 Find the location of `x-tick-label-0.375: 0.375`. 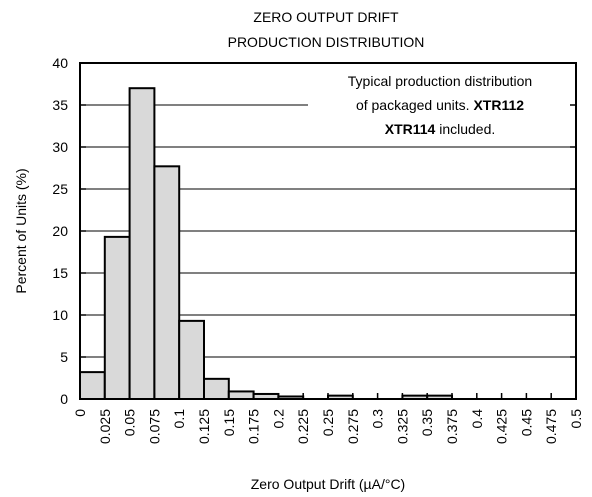

x-tick-label-0.375: 0.375 is located at coordinates (452, 426).